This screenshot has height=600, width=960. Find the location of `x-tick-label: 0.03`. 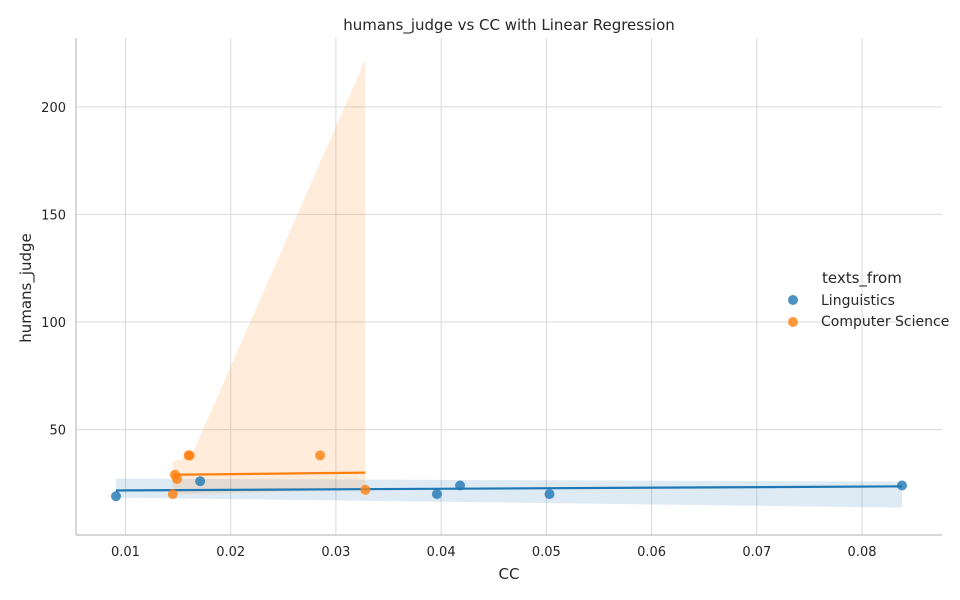

x-tick-label: 0.03 is located at coordinates (335, 552).